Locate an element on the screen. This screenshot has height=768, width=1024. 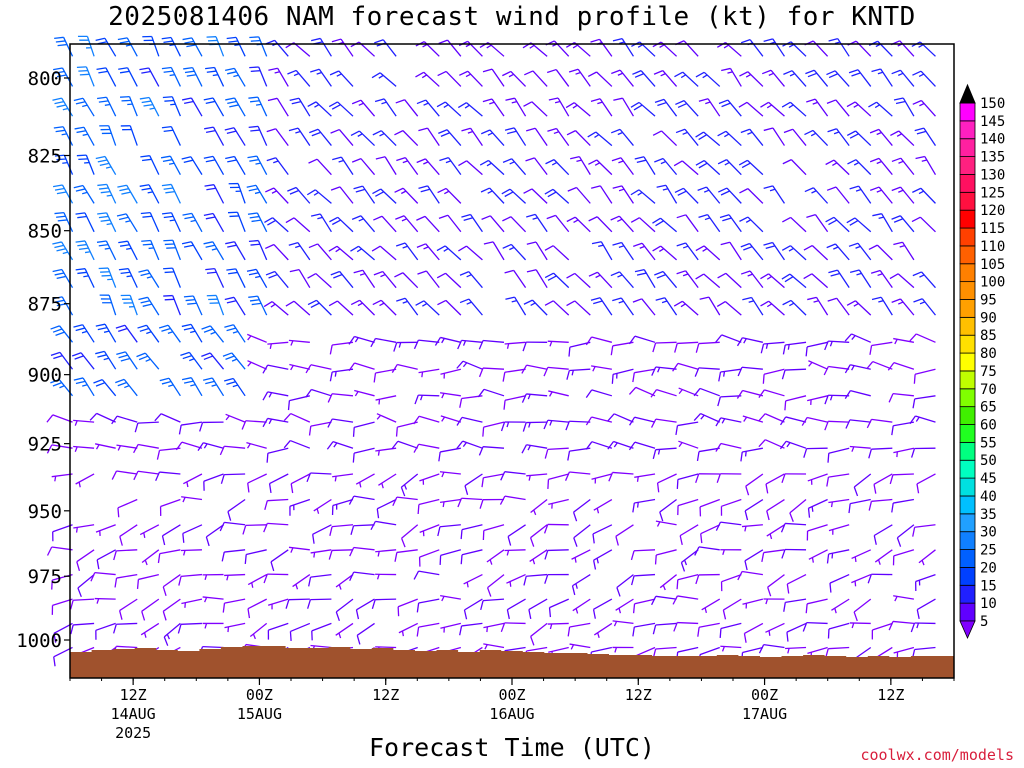
colorbar-swatch is located at coordinates (967, 290).